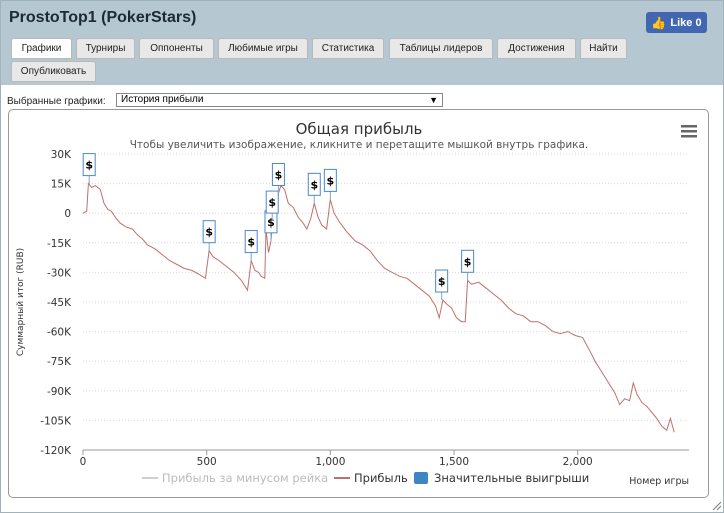 This screenshot has width=724, height=513. What do you see at coordinates (348, 48) in the screenshot?
I see `tab-statistics: Статистика` at bounding box center [348, 48].